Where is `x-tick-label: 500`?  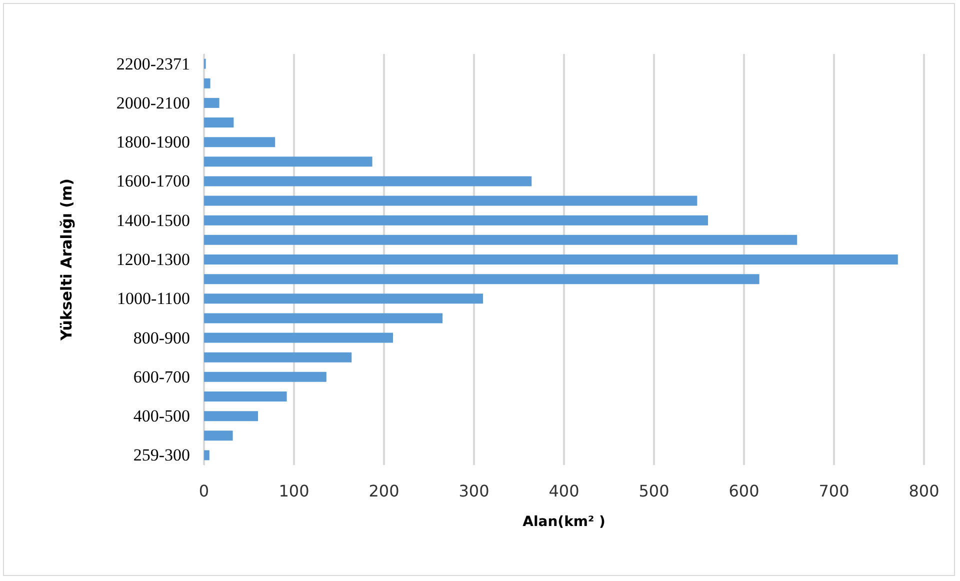
x-tick-label: 500 is located at coordinates (654, 491).